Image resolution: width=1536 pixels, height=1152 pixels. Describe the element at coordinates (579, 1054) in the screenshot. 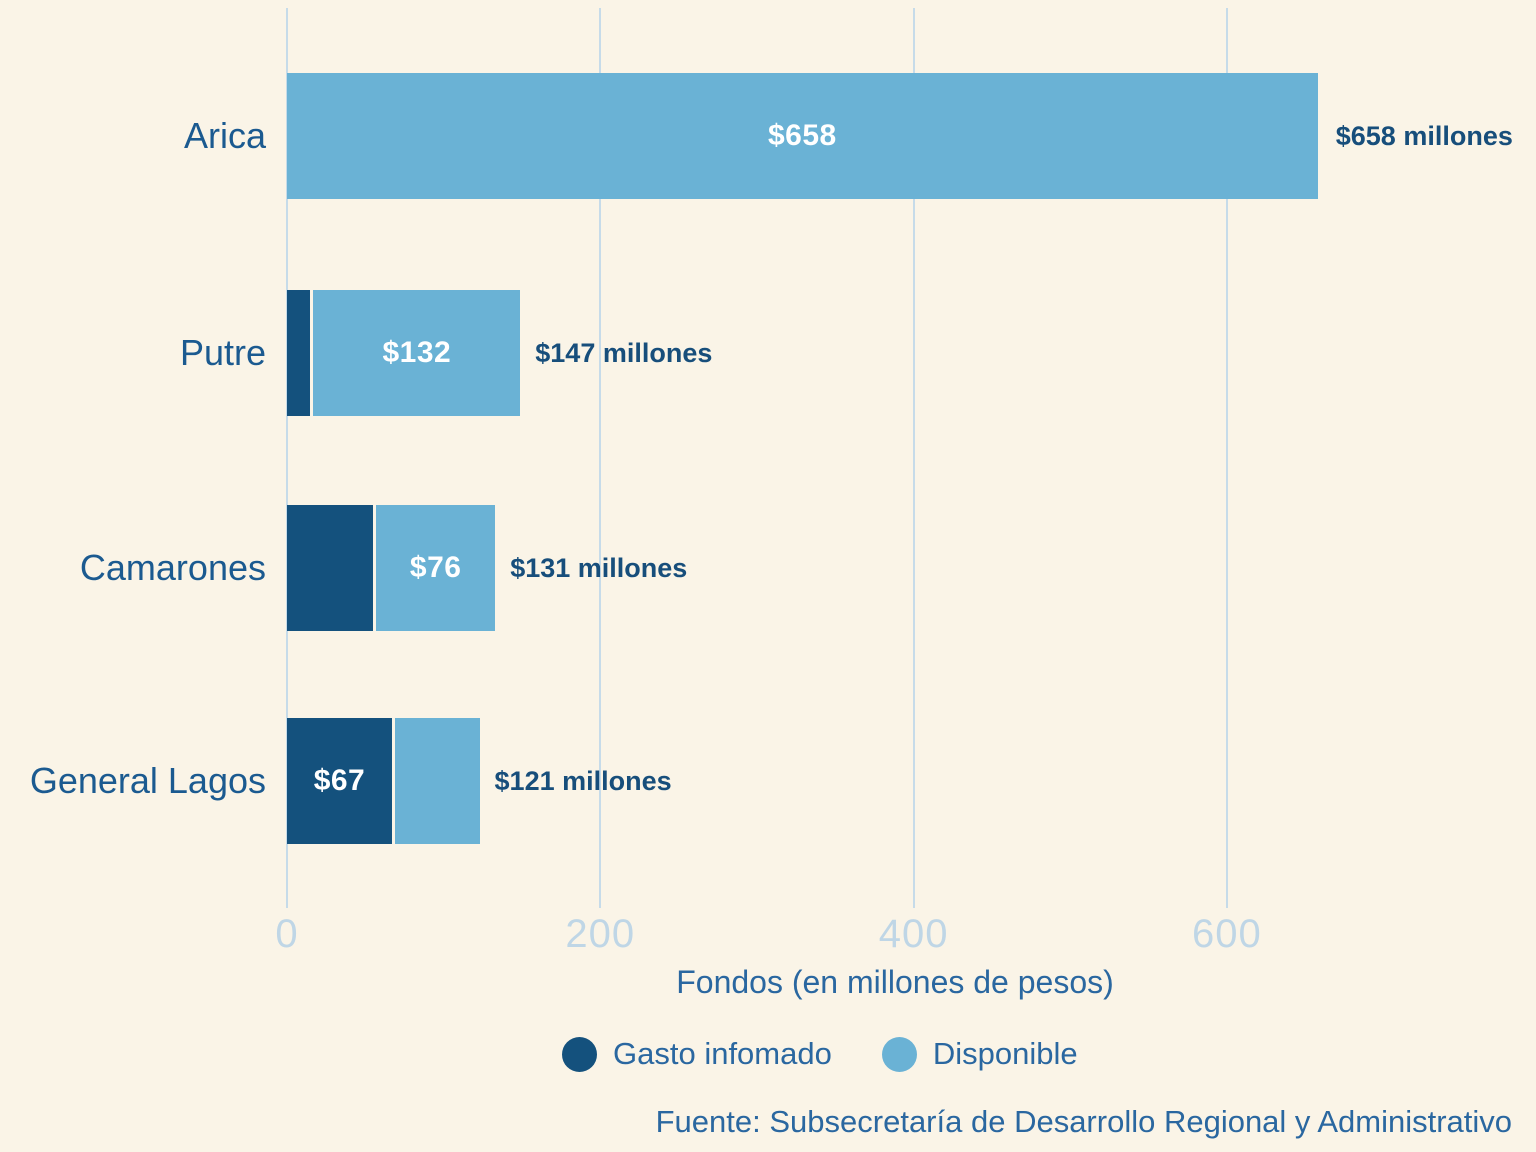

I see `legend-dot-gasto-icon` at that location.